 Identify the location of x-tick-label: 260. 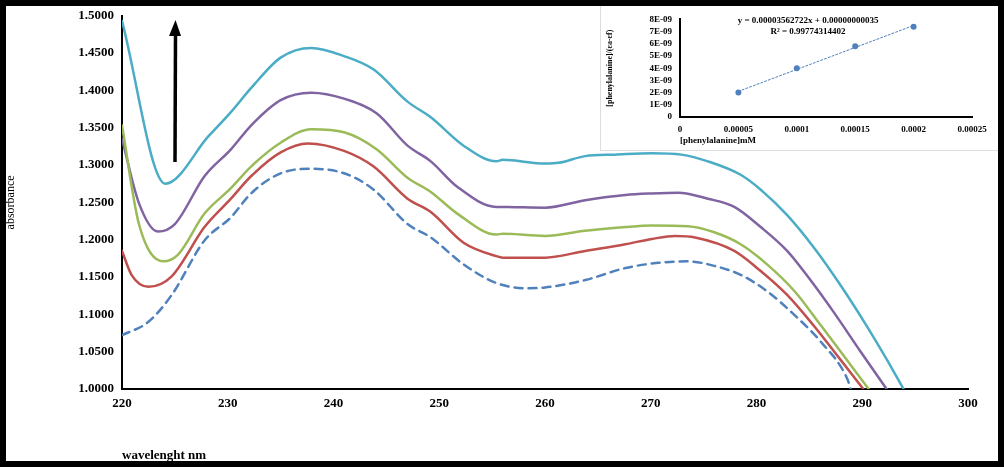
(545, 403).